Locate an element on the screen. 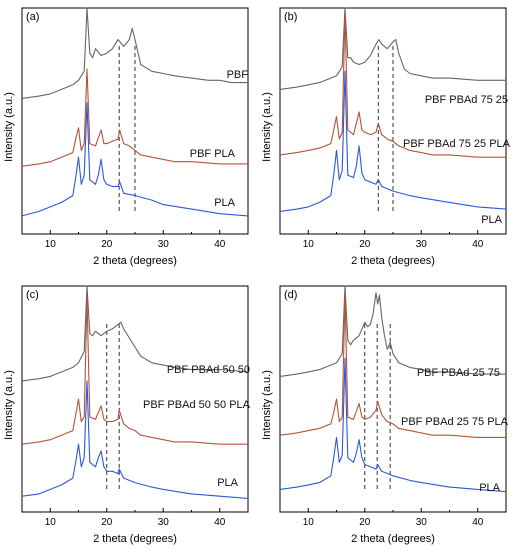  series-line-pbf-pla is located at coordinates (134, 117).